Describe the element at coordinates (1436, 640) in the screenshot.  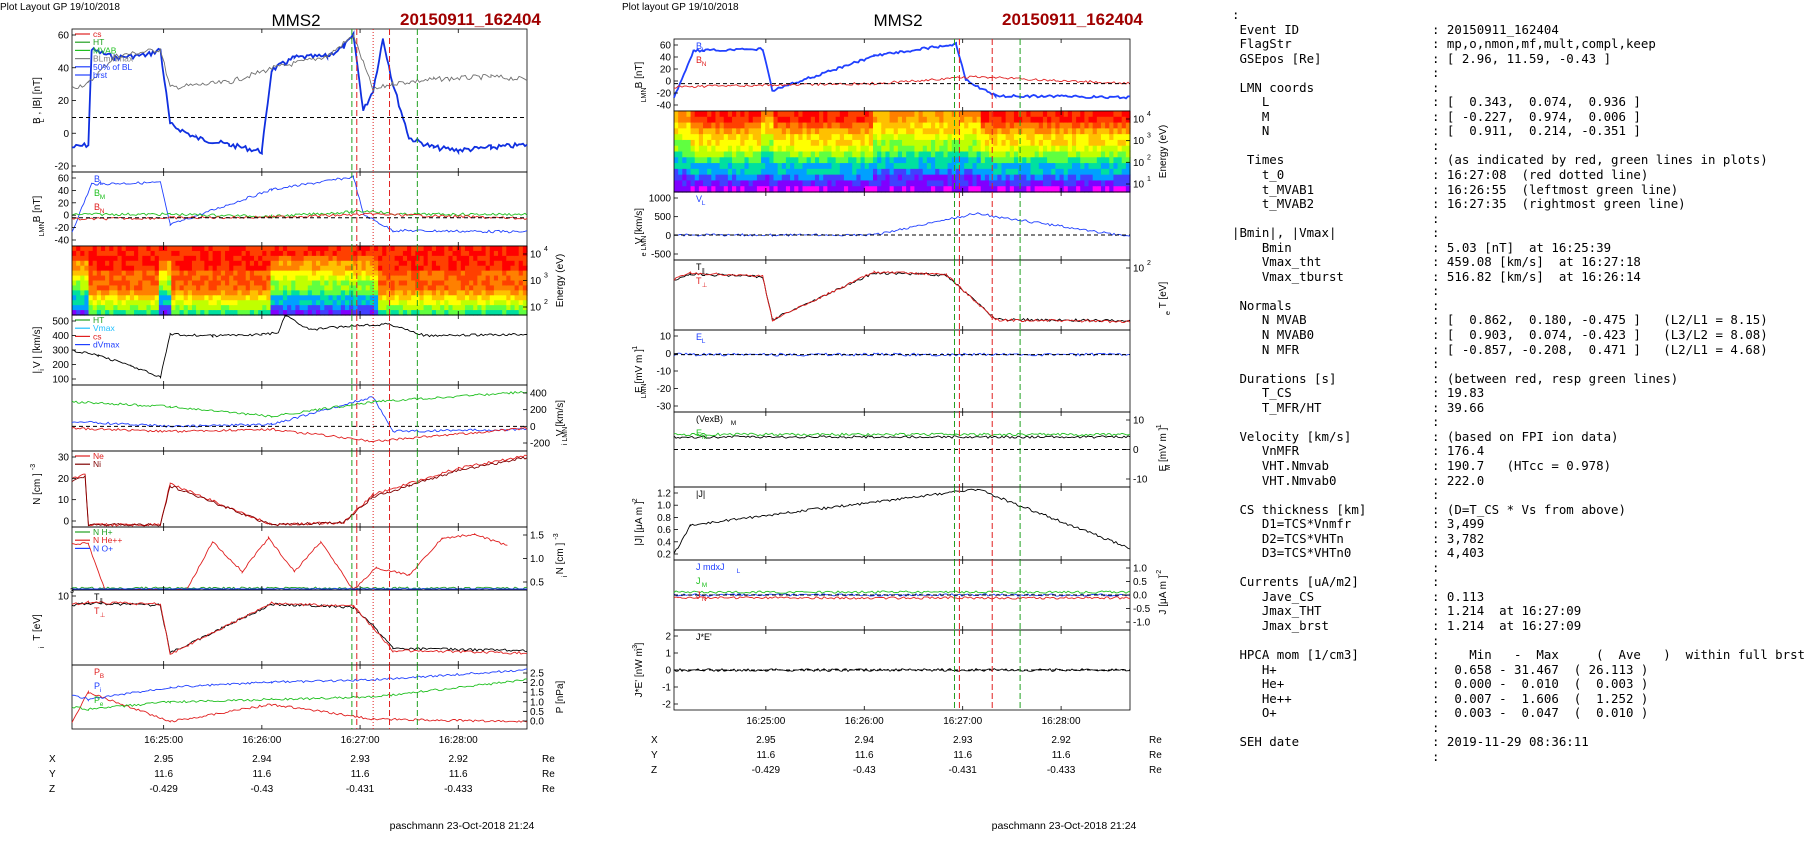
I see `summary-value: :` at that location.